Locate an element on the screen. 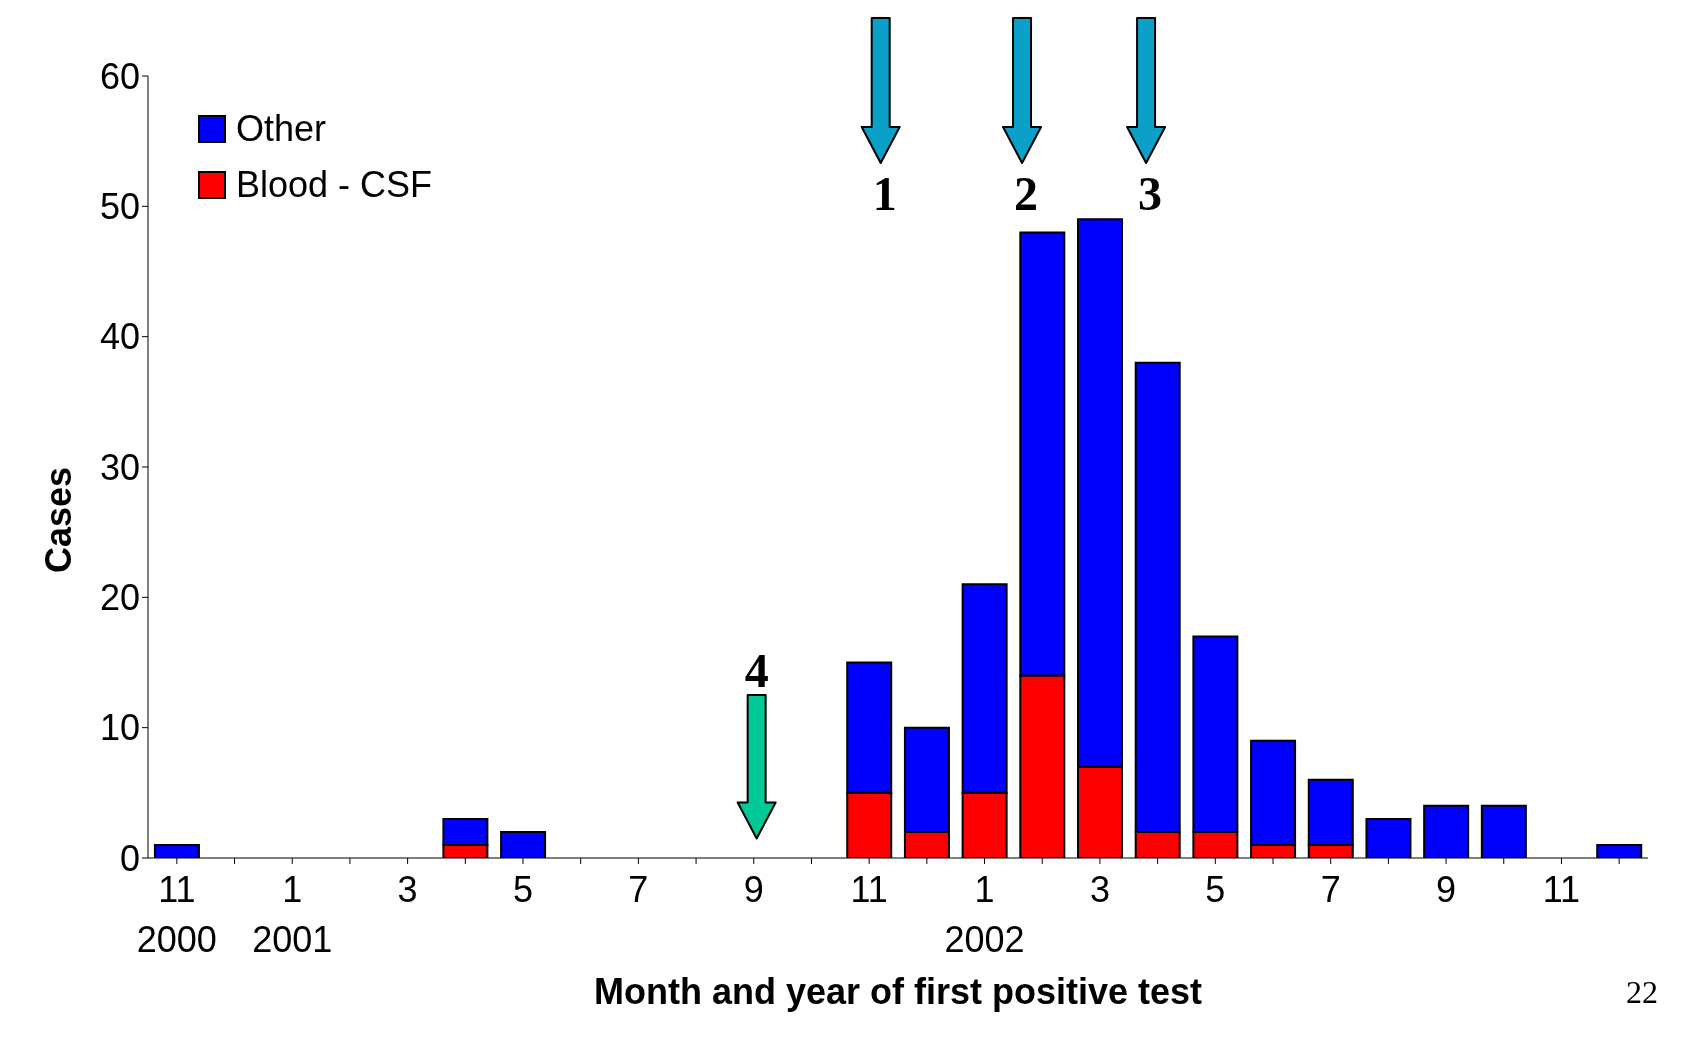  y-tick-label: 20 is located at coordinates (119, 598).